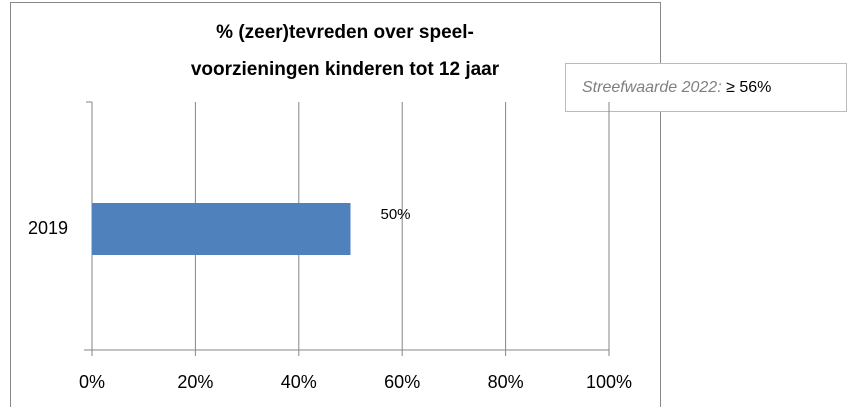 The width and height of the screenshot is (847, 407). What do you see at coordinates (221, 229) in the screenshot?
I see `bar` at bounding box center [221, 229].